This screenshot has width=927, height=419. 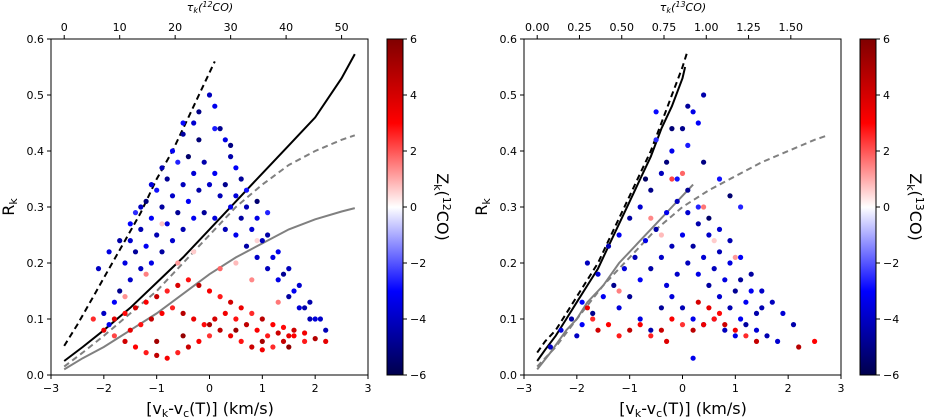 I want to click on left-y-ticks: 0.0 0.1 0.2 0.3 0.4 0.5 0.6, so click(x=39, y=207).